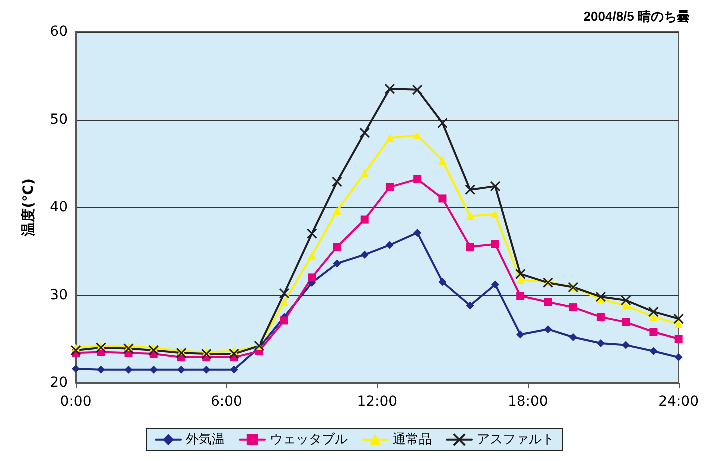  I want to click on x-tick-label: 0:00, so click(76, 402).